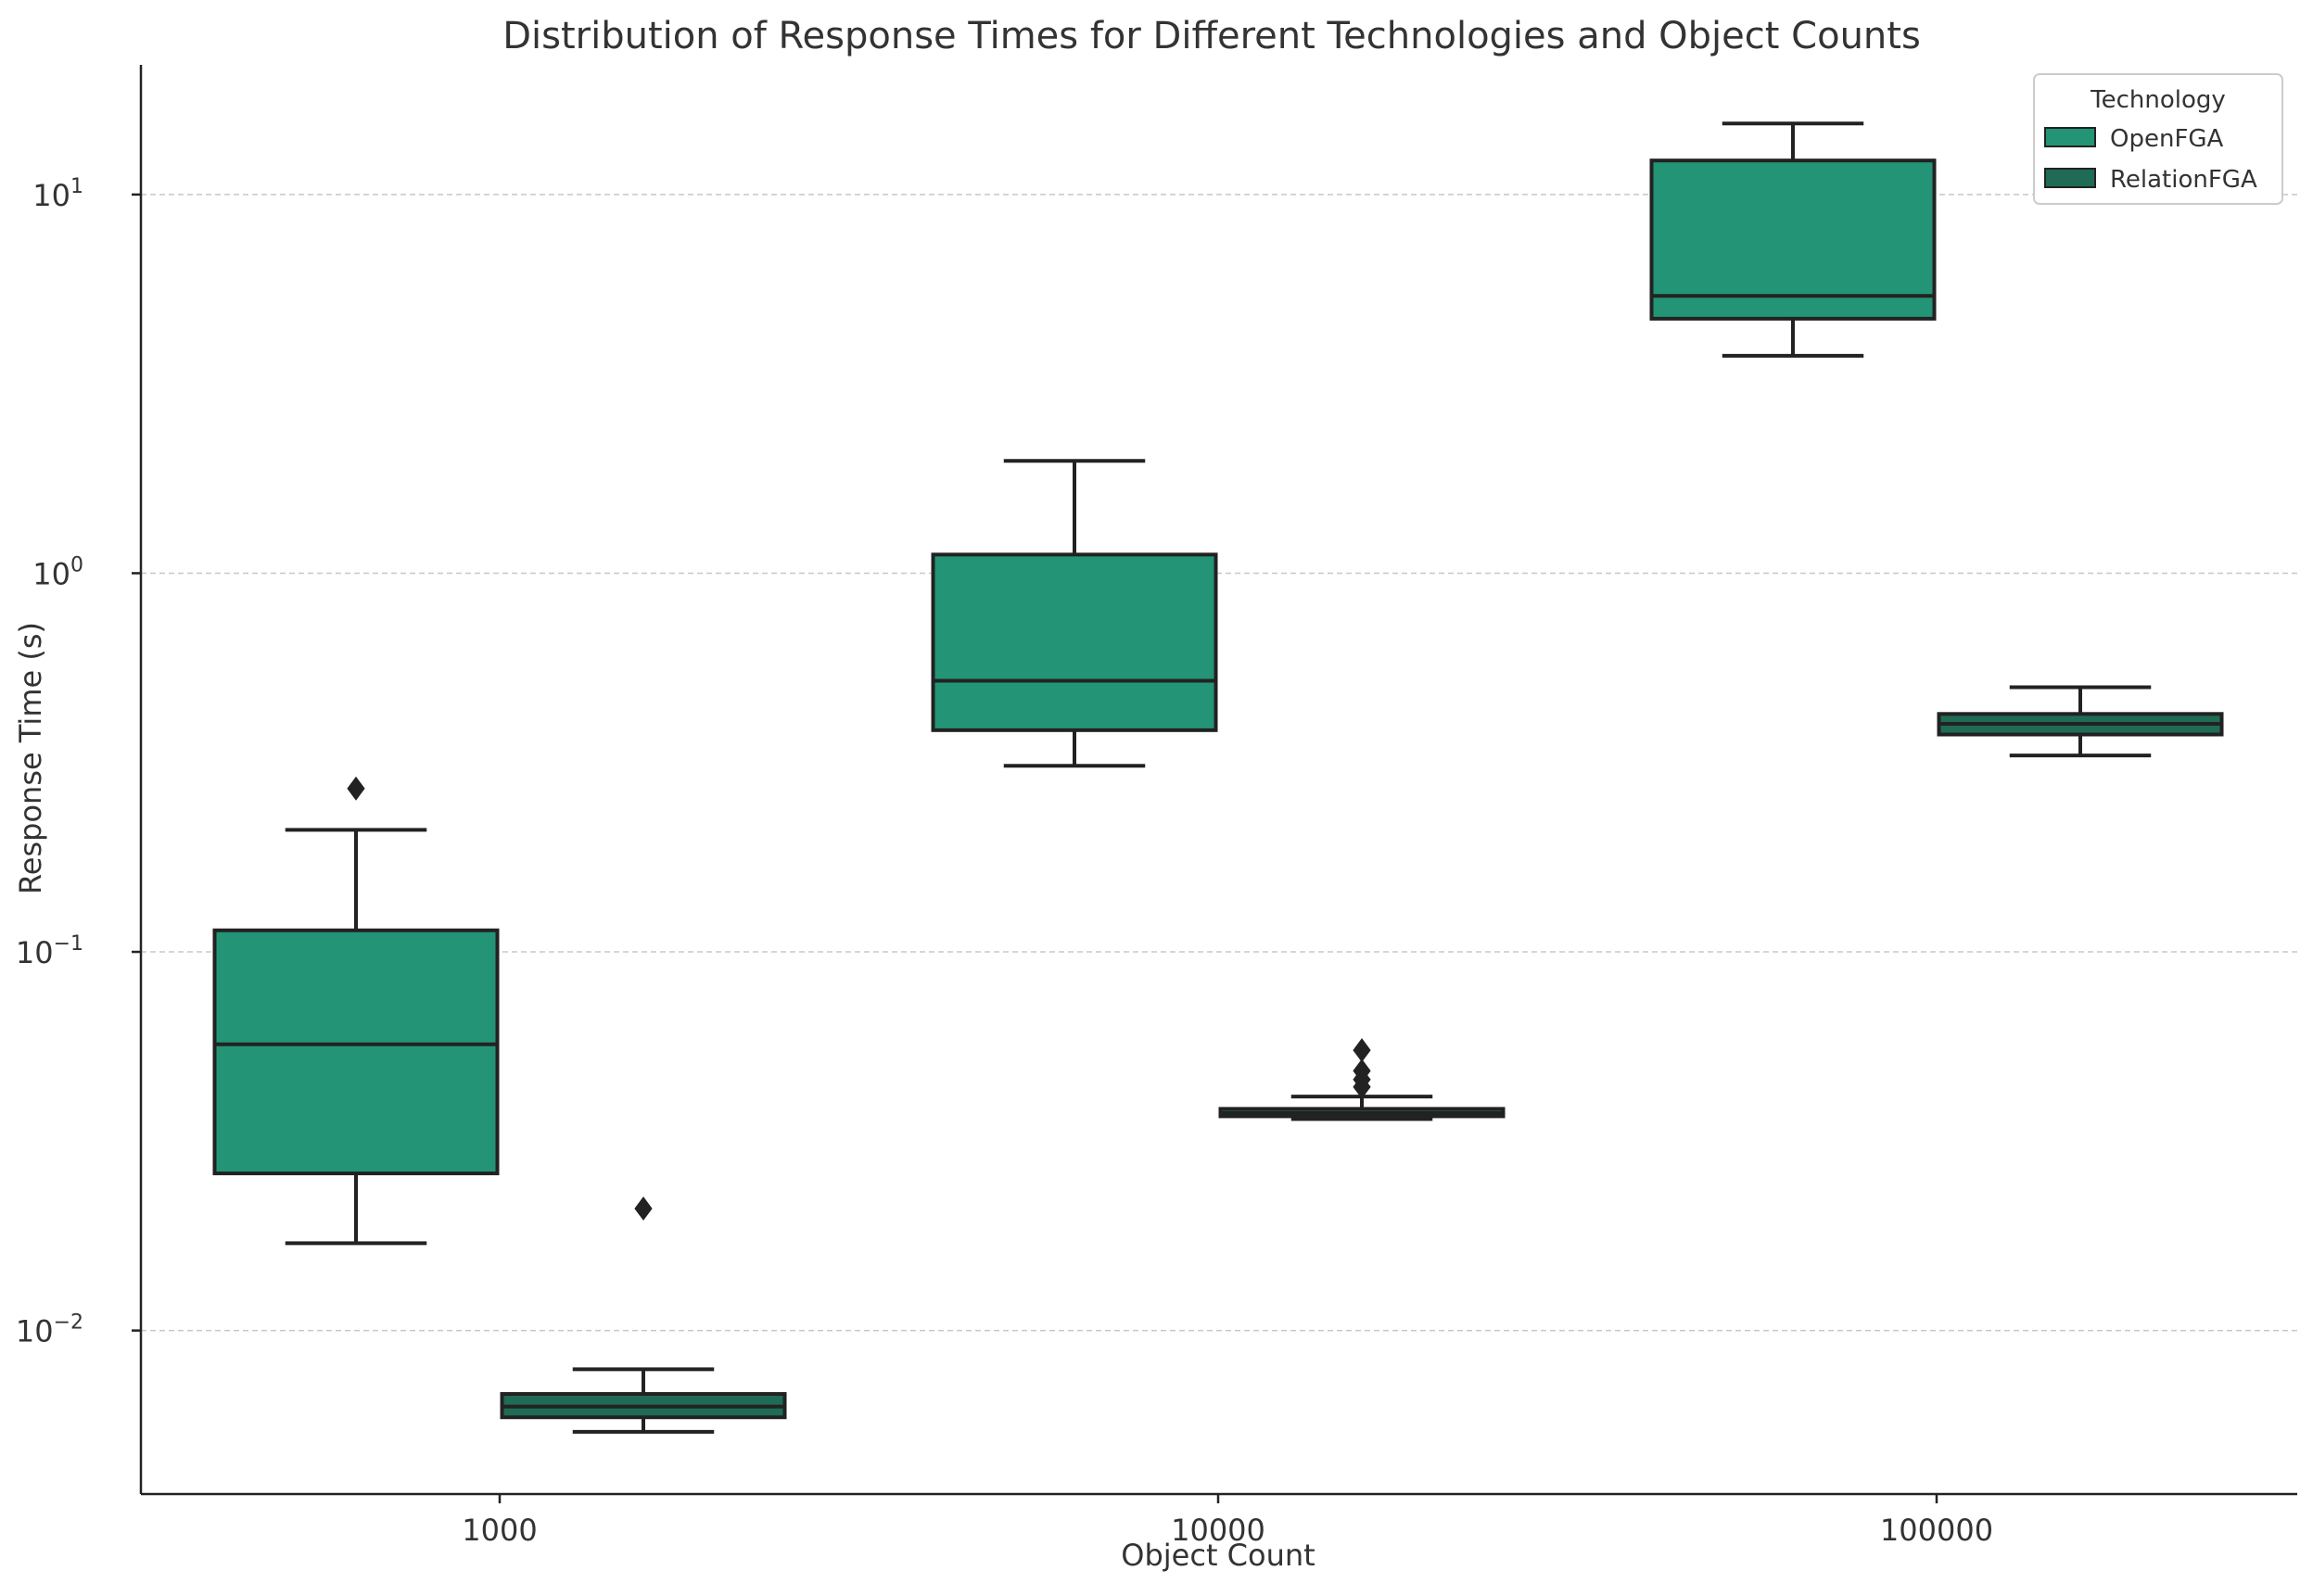 The image size is (2313, 1596). I want to click on legend-title: Technology, so click(2158, 100).